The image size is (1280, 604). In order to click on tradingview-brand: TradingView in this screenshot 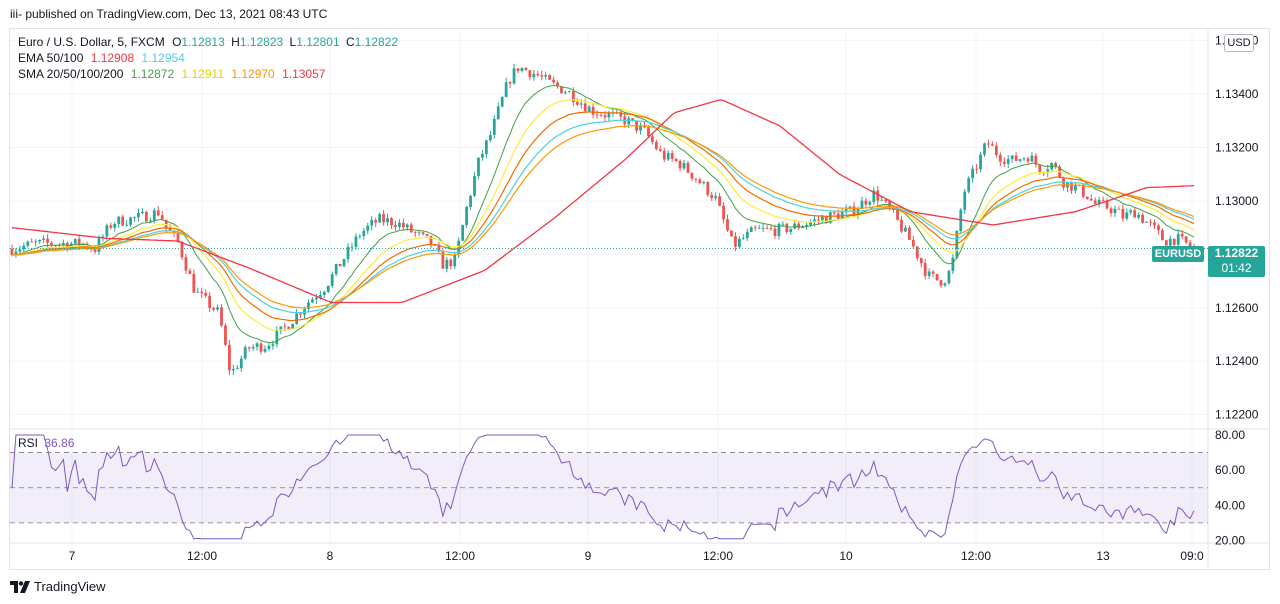, I will do `click(58, 586)`.